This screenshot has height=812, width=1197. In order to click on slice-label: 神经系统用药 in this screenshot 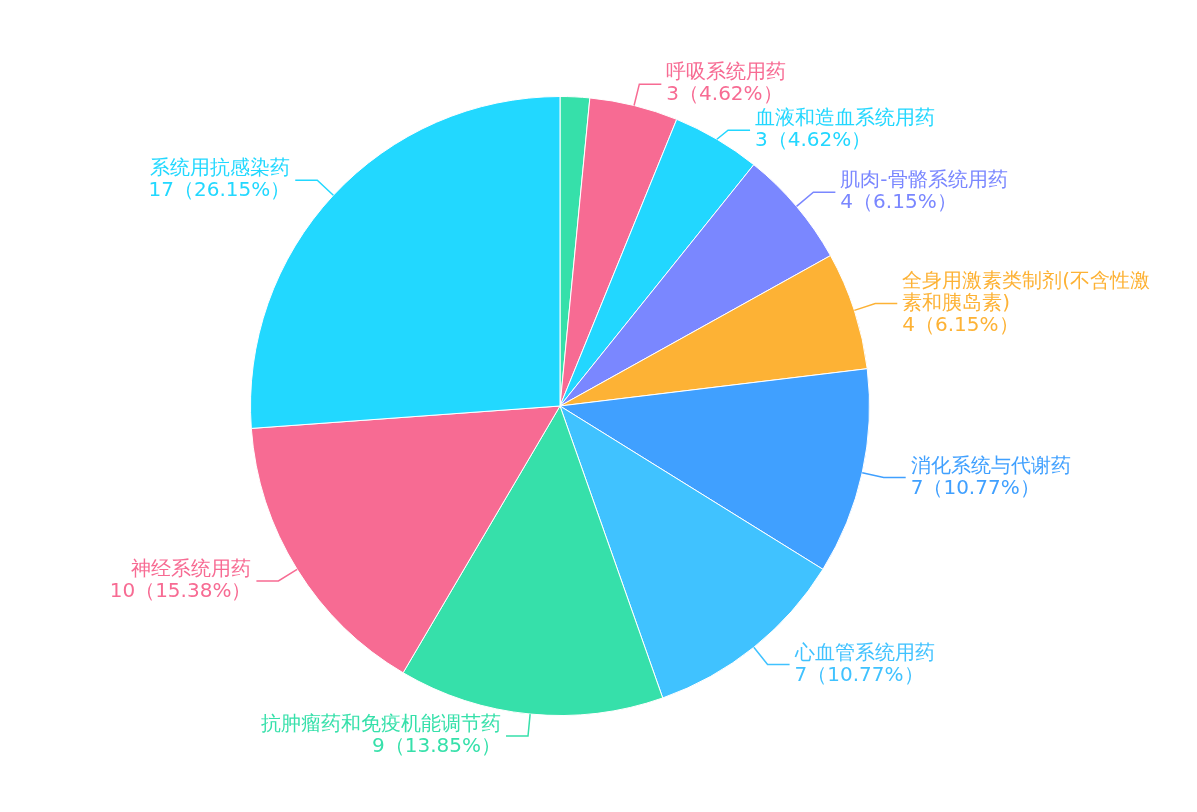, I will do `click(191, 568)`.